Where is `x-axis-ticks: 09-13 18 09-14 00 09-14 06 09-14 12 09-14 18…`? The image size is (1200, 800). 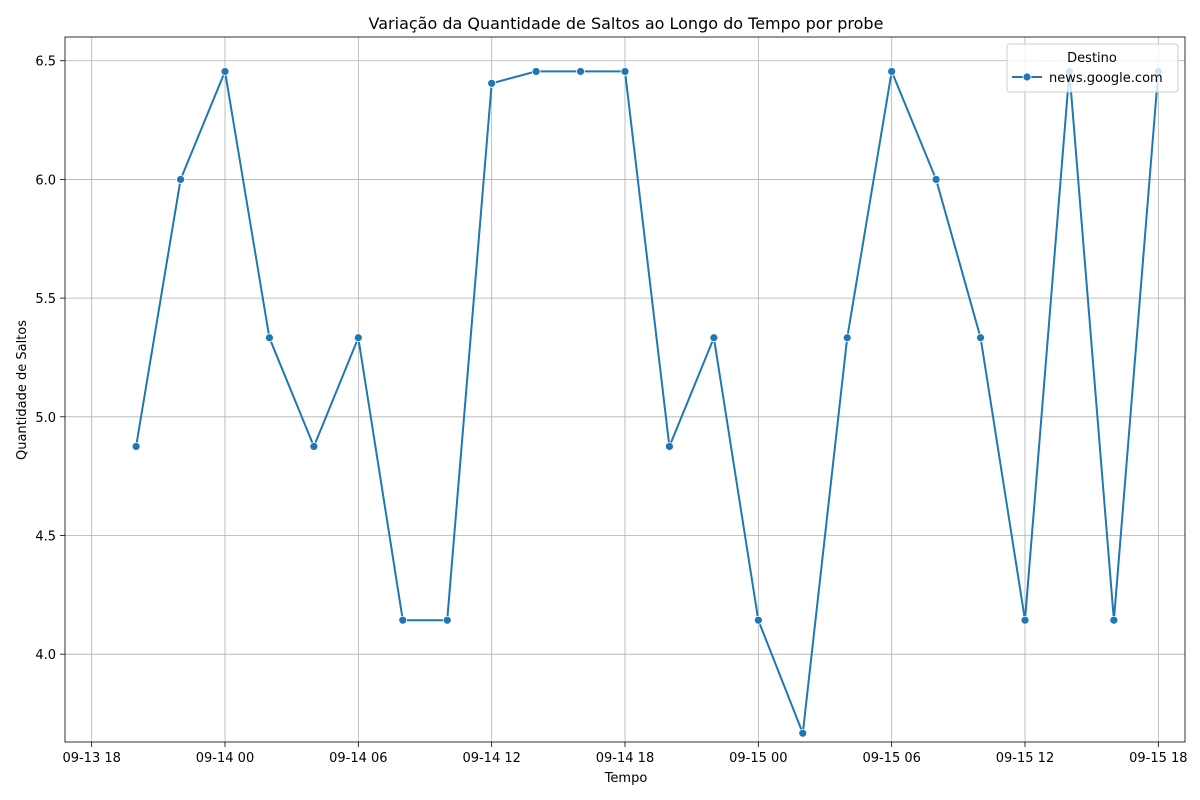 x-axis-ticks: 09-13 18 09-14 00 09-14 06 09-14 12 09-14 18… is located at coordinates (625, 754).